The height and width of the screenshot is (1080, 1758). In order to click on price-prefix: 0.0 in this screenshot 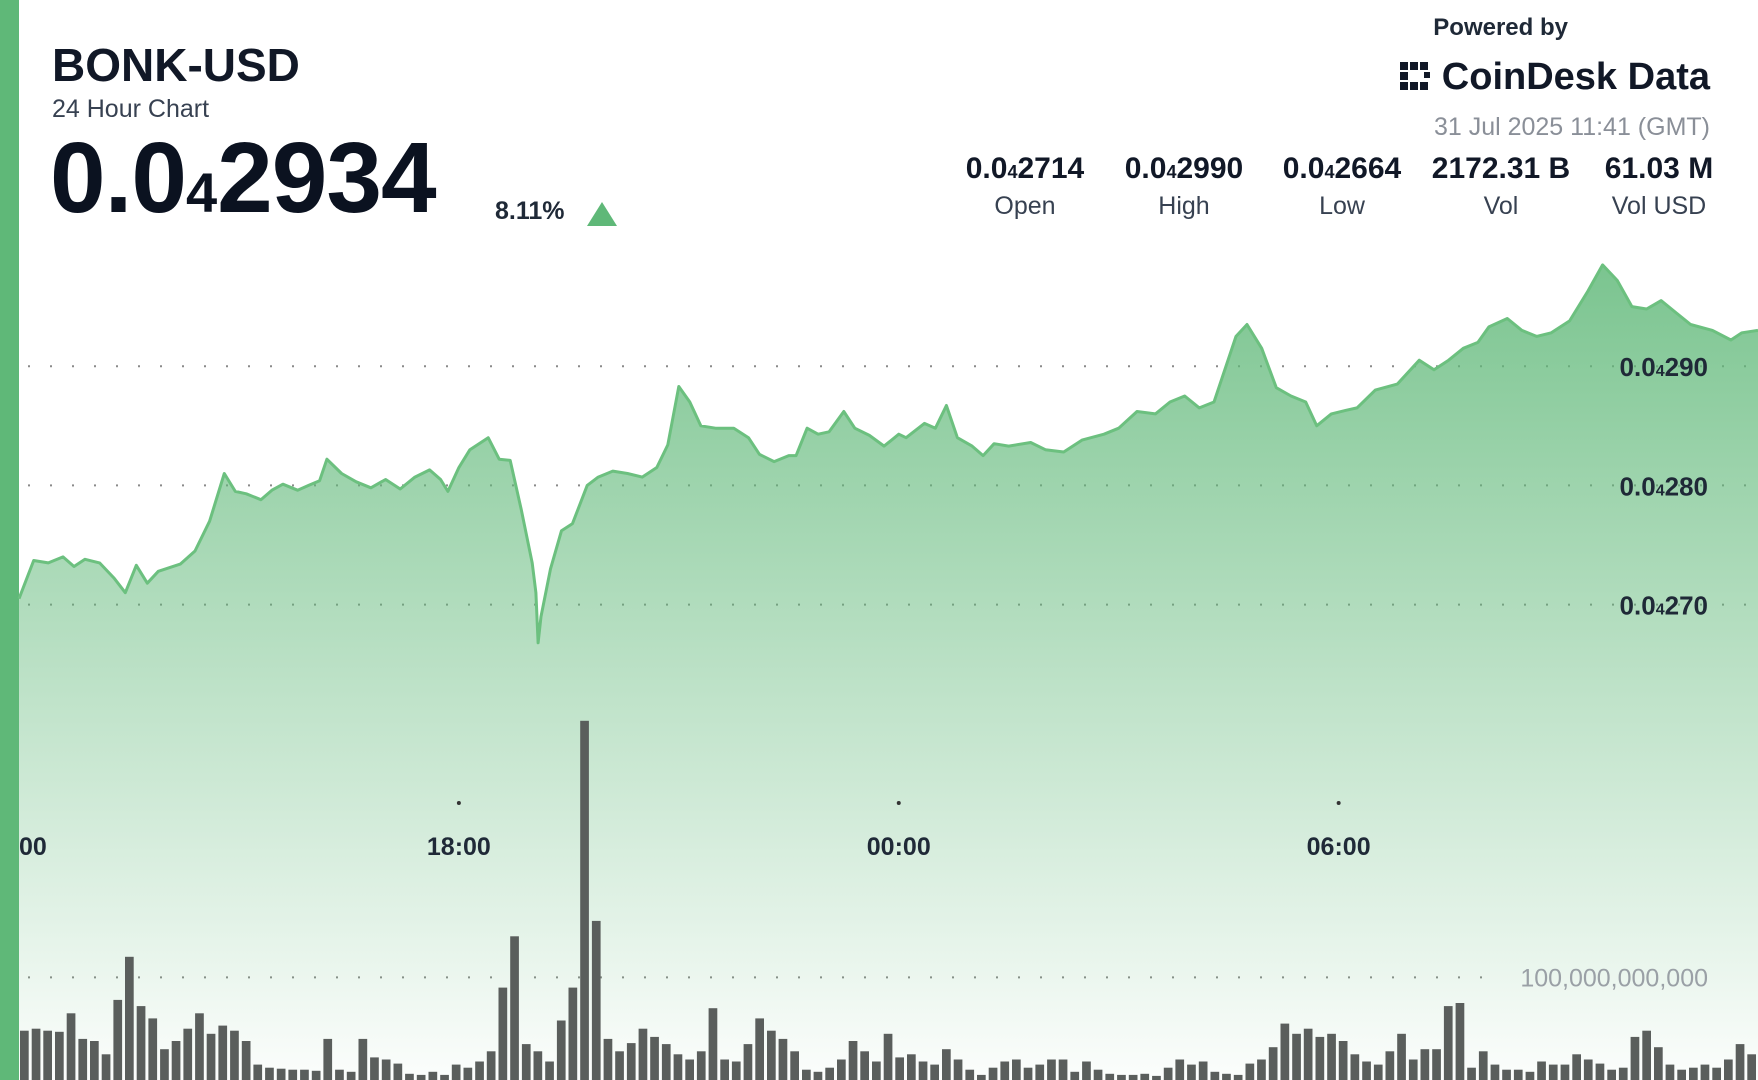, I will do `click(118, 178)`.